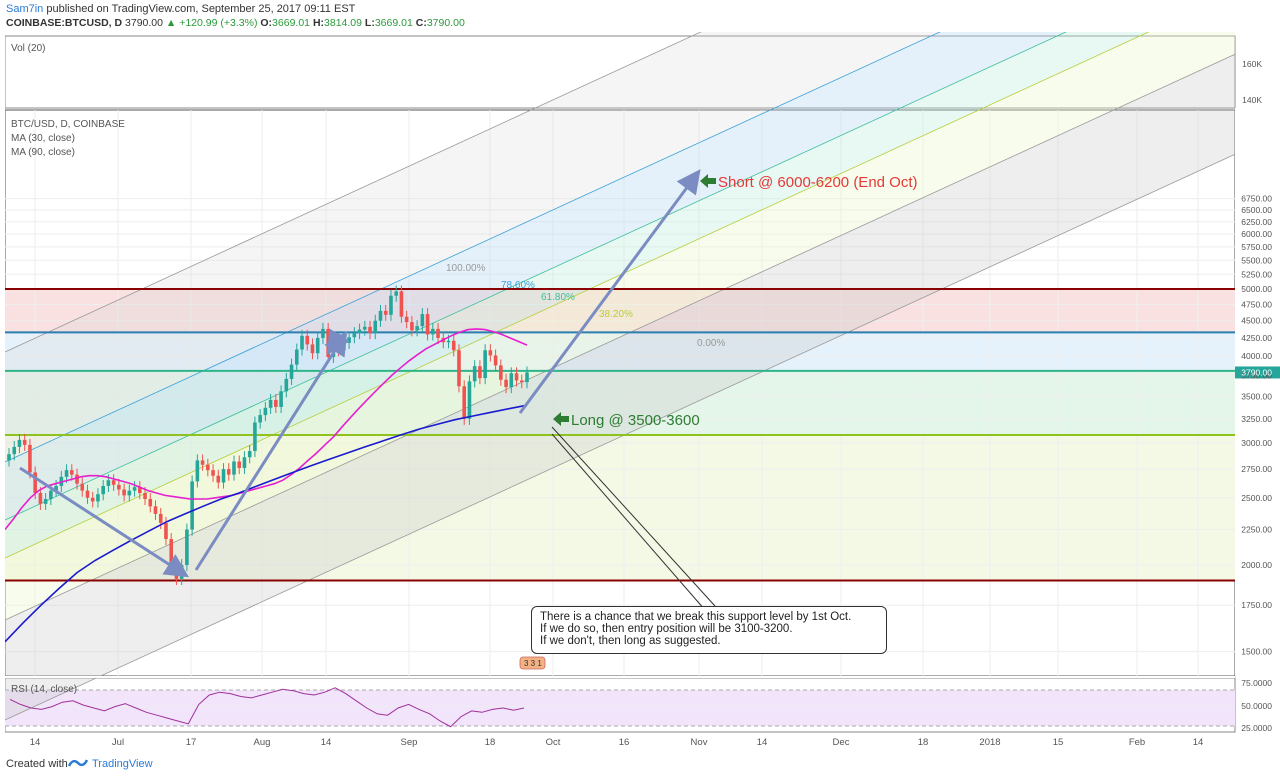  I want to click on ma90-line, so click(266, 523).